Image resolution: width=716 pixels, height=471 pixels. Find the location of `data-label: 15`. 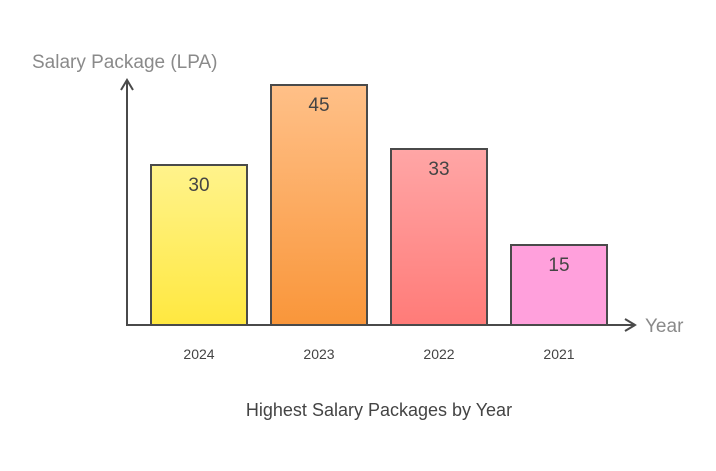

data-label: 15 is located at coordinates (558, 265).